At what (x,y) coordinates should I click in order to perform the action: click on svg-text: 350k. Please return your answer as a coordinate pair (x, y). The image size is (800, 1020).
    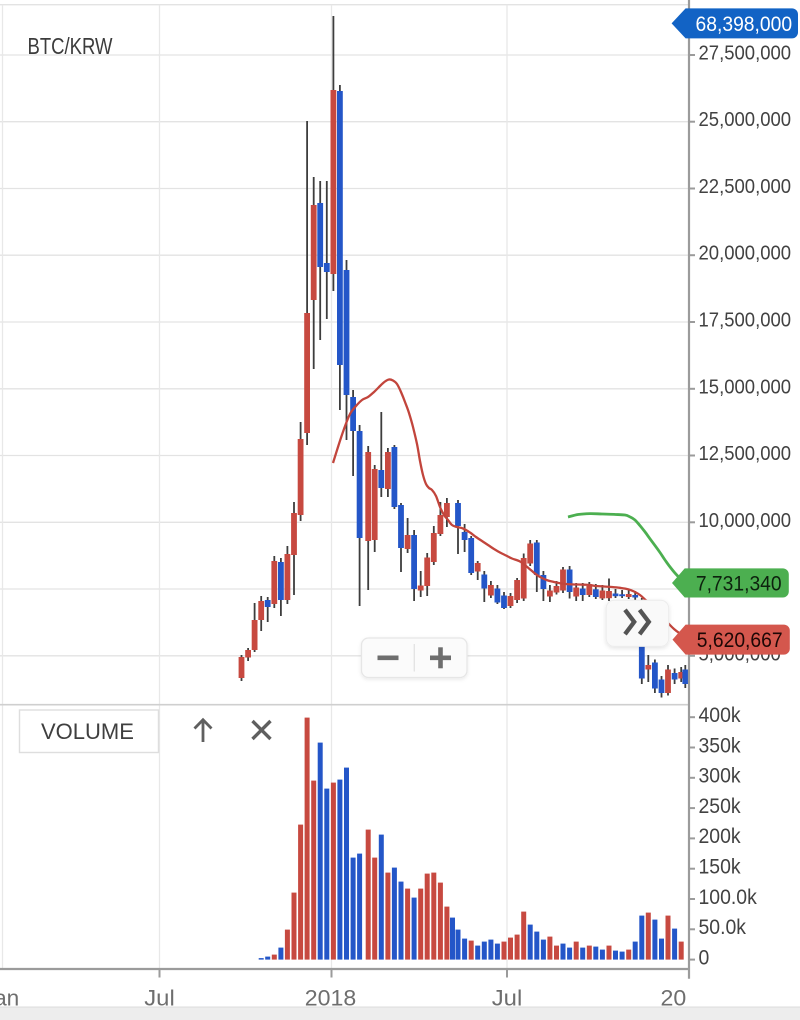
    Looking at the image, I should click on (720, 745).